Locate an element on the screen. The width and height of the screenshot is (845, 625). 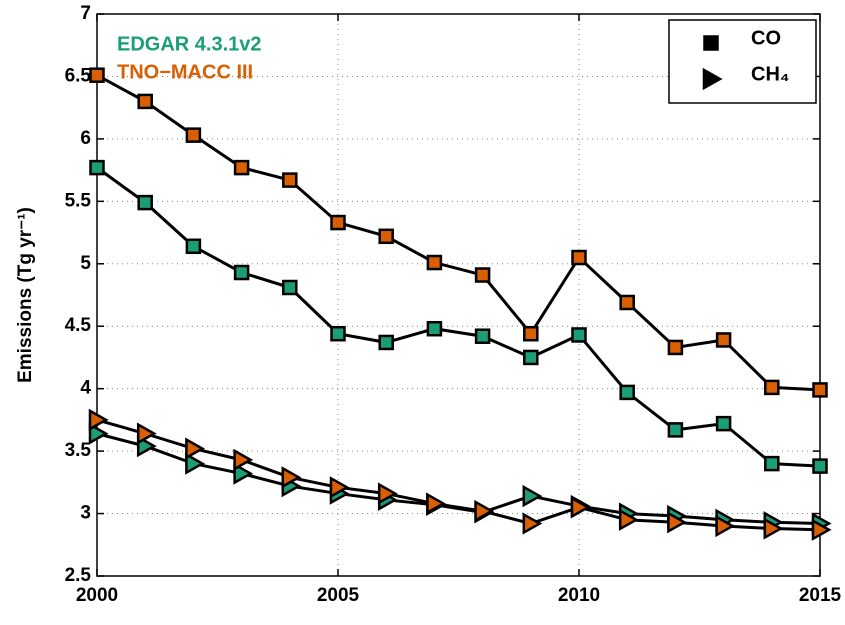
legend-box is located at coordinates (742, 61).